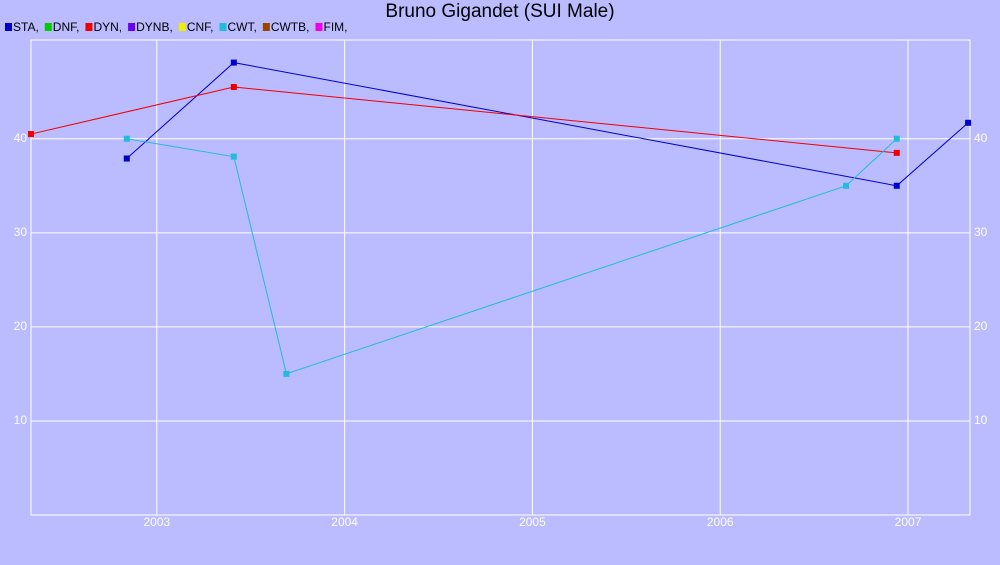 This screenshot has height=565, width=1000. I want to click on legend-label: CWTB,, so click(290, 27).